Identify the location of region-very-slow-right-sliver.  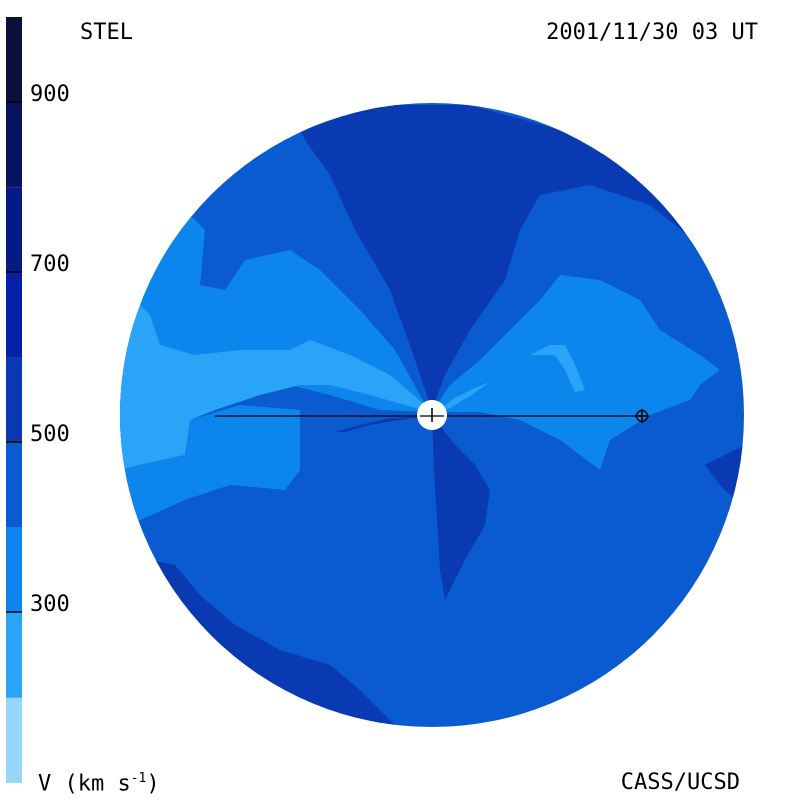
(557, 368).